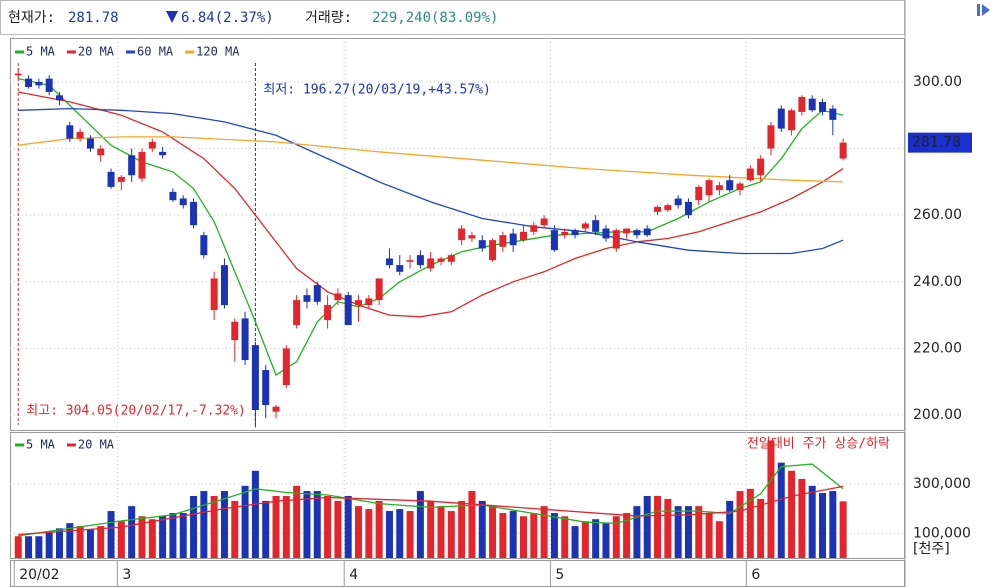  What do you see at coordinates (96, 52) in the screenshot?
I see `legend-label: 20 MA` at bounding box center [96, 52].